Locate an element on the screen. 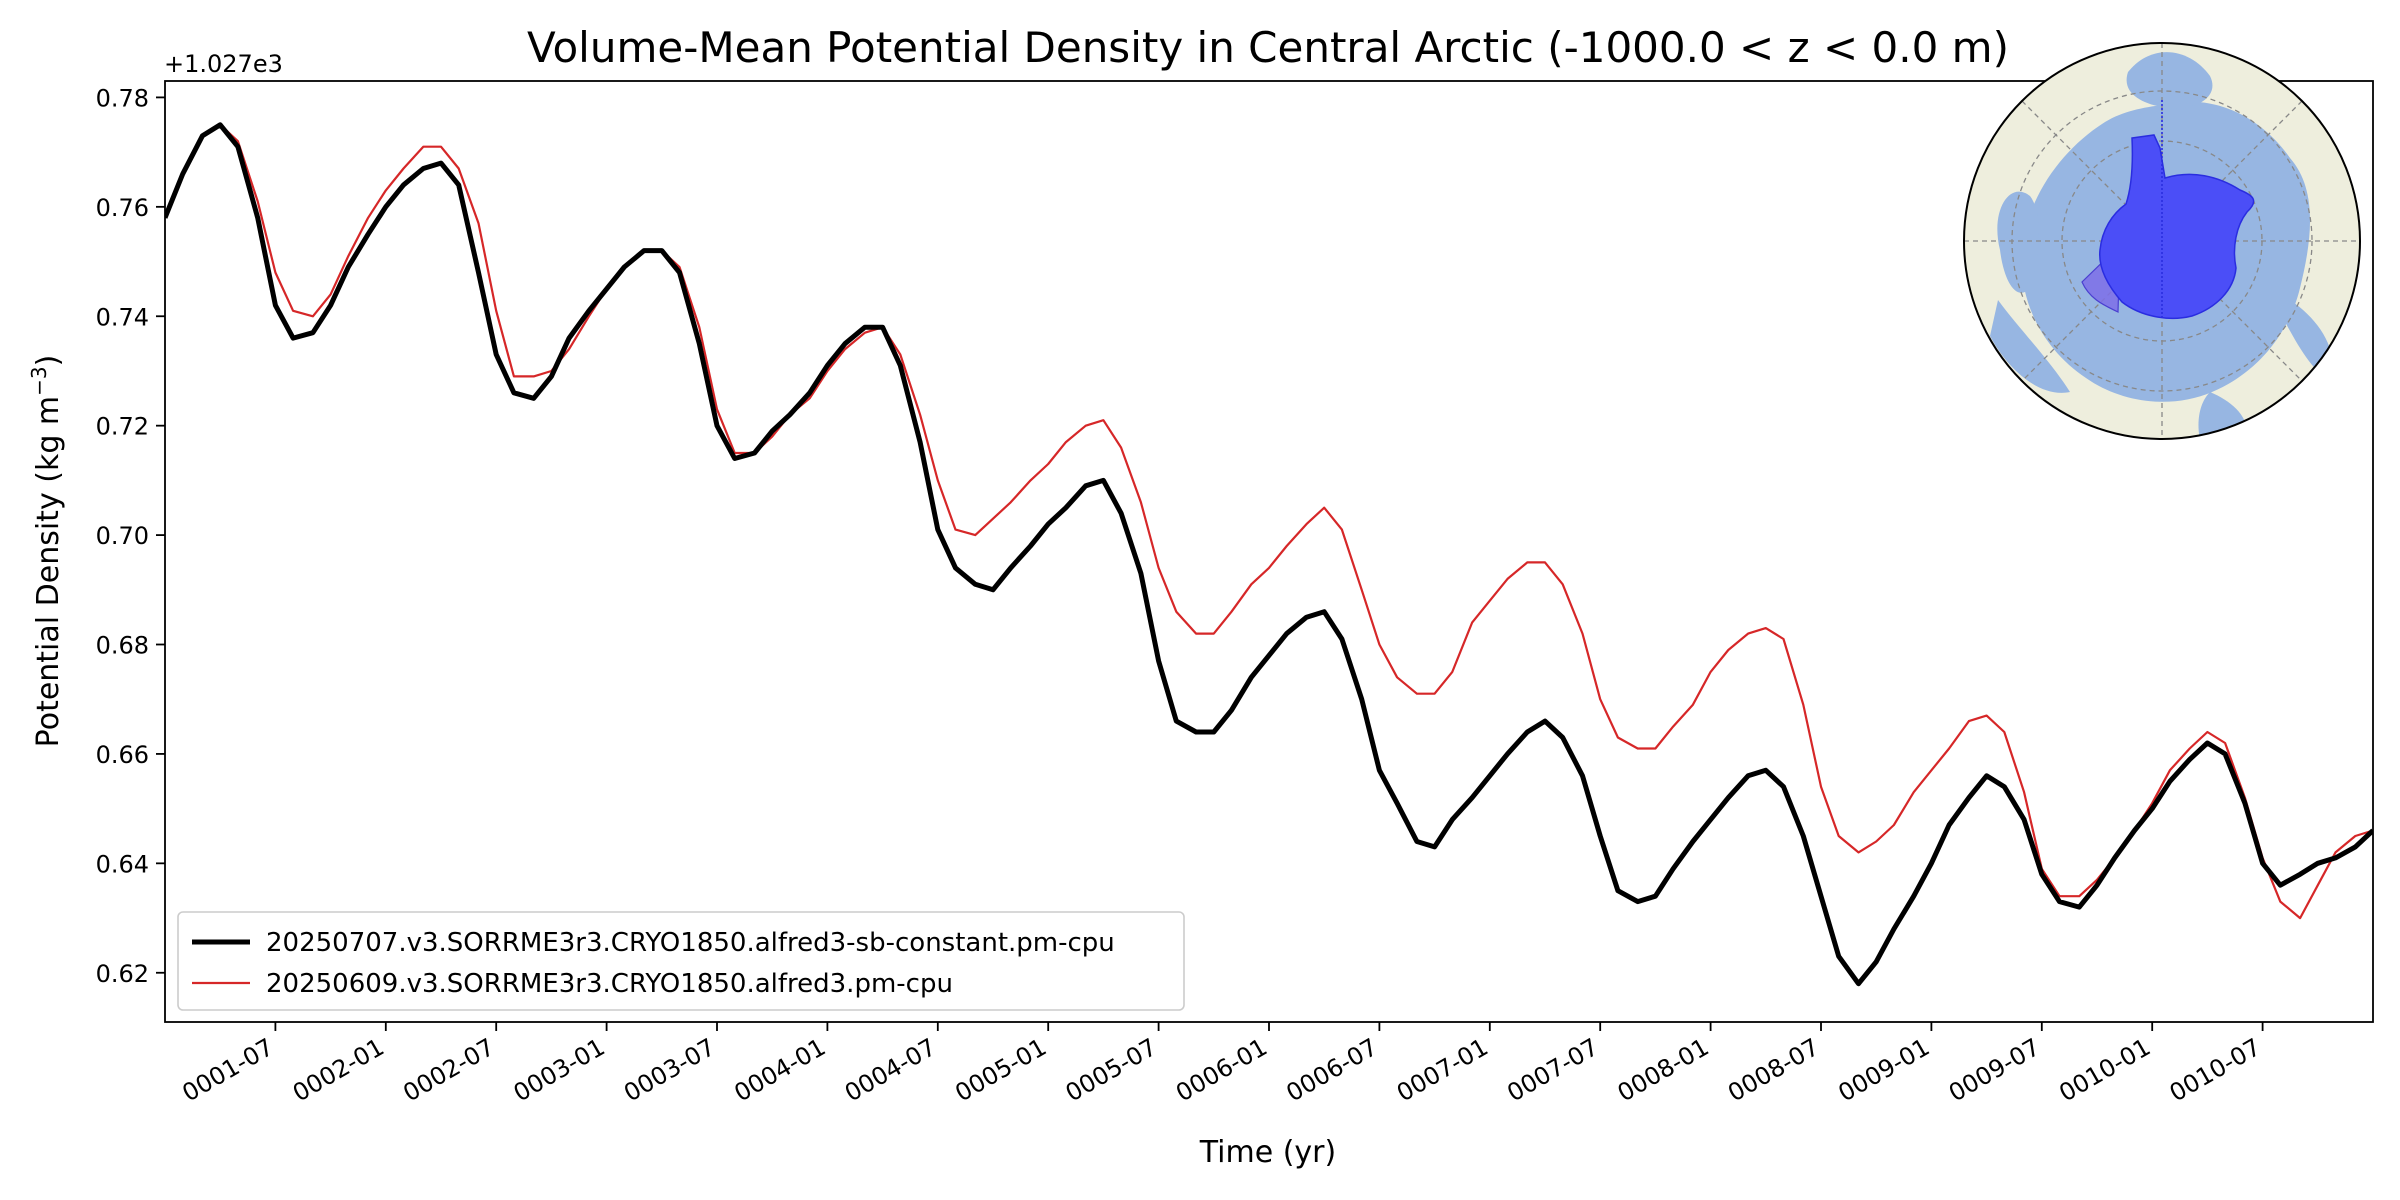 The width and height of the screenshot is (2400, 1200). y-offset-label: +1.027e3 is located at coordinates (223, 64).